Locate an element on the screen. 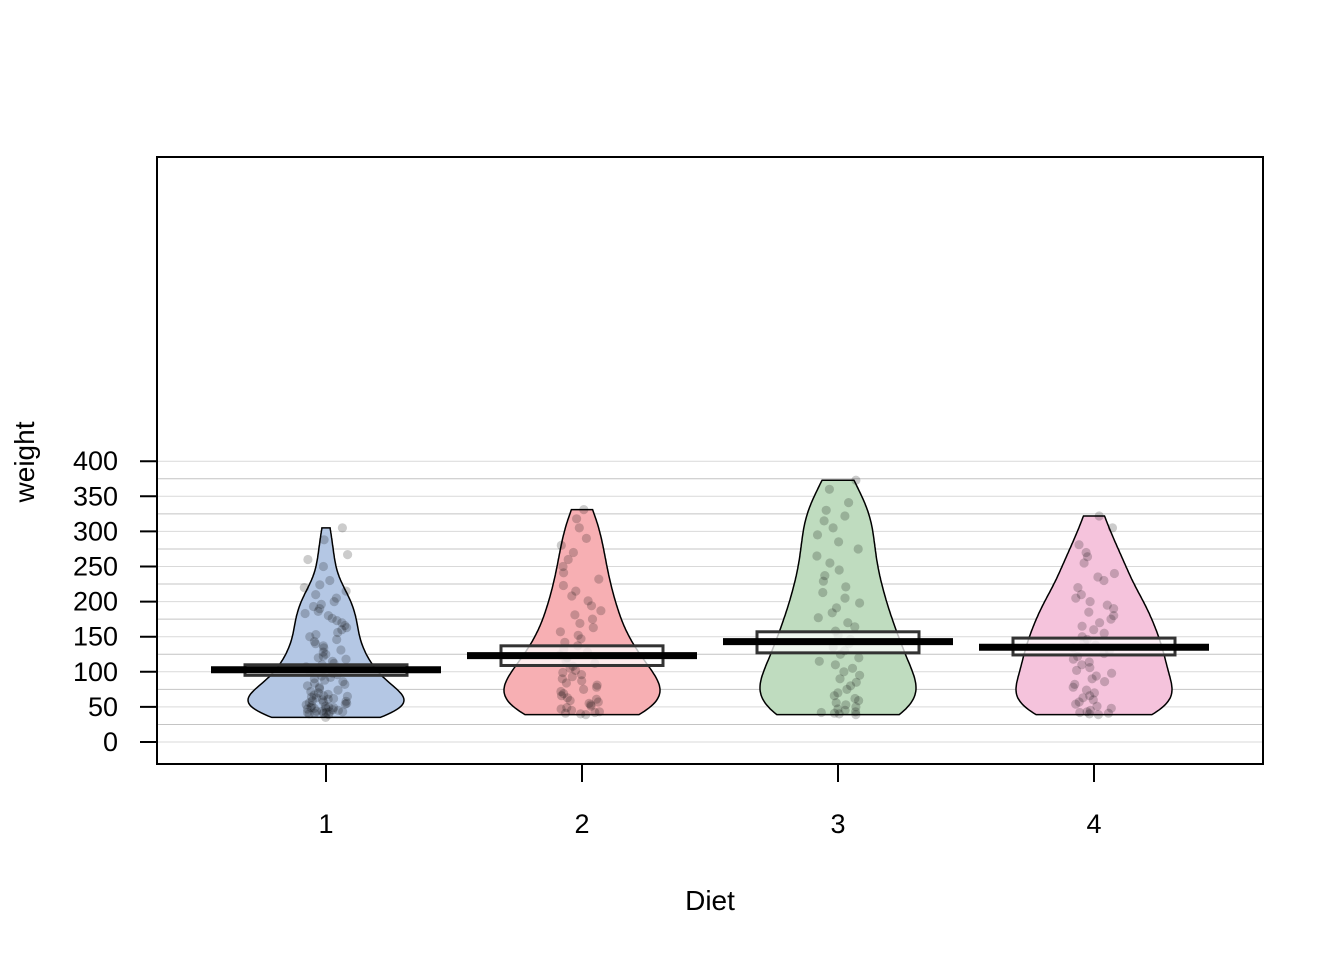 The image size is (1344, 960). y-tick-label: 250 is located at coordinates (95, 567).